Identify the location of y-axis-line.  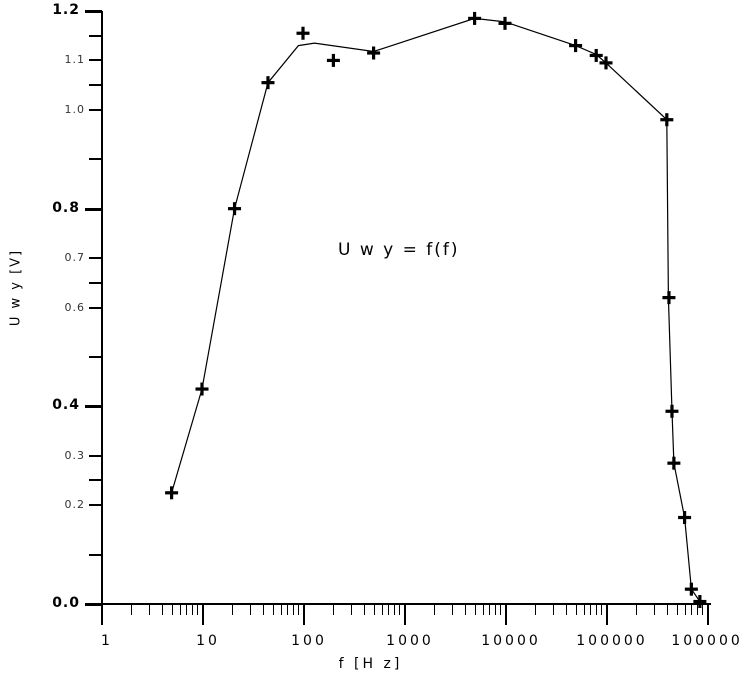
(102, 308).